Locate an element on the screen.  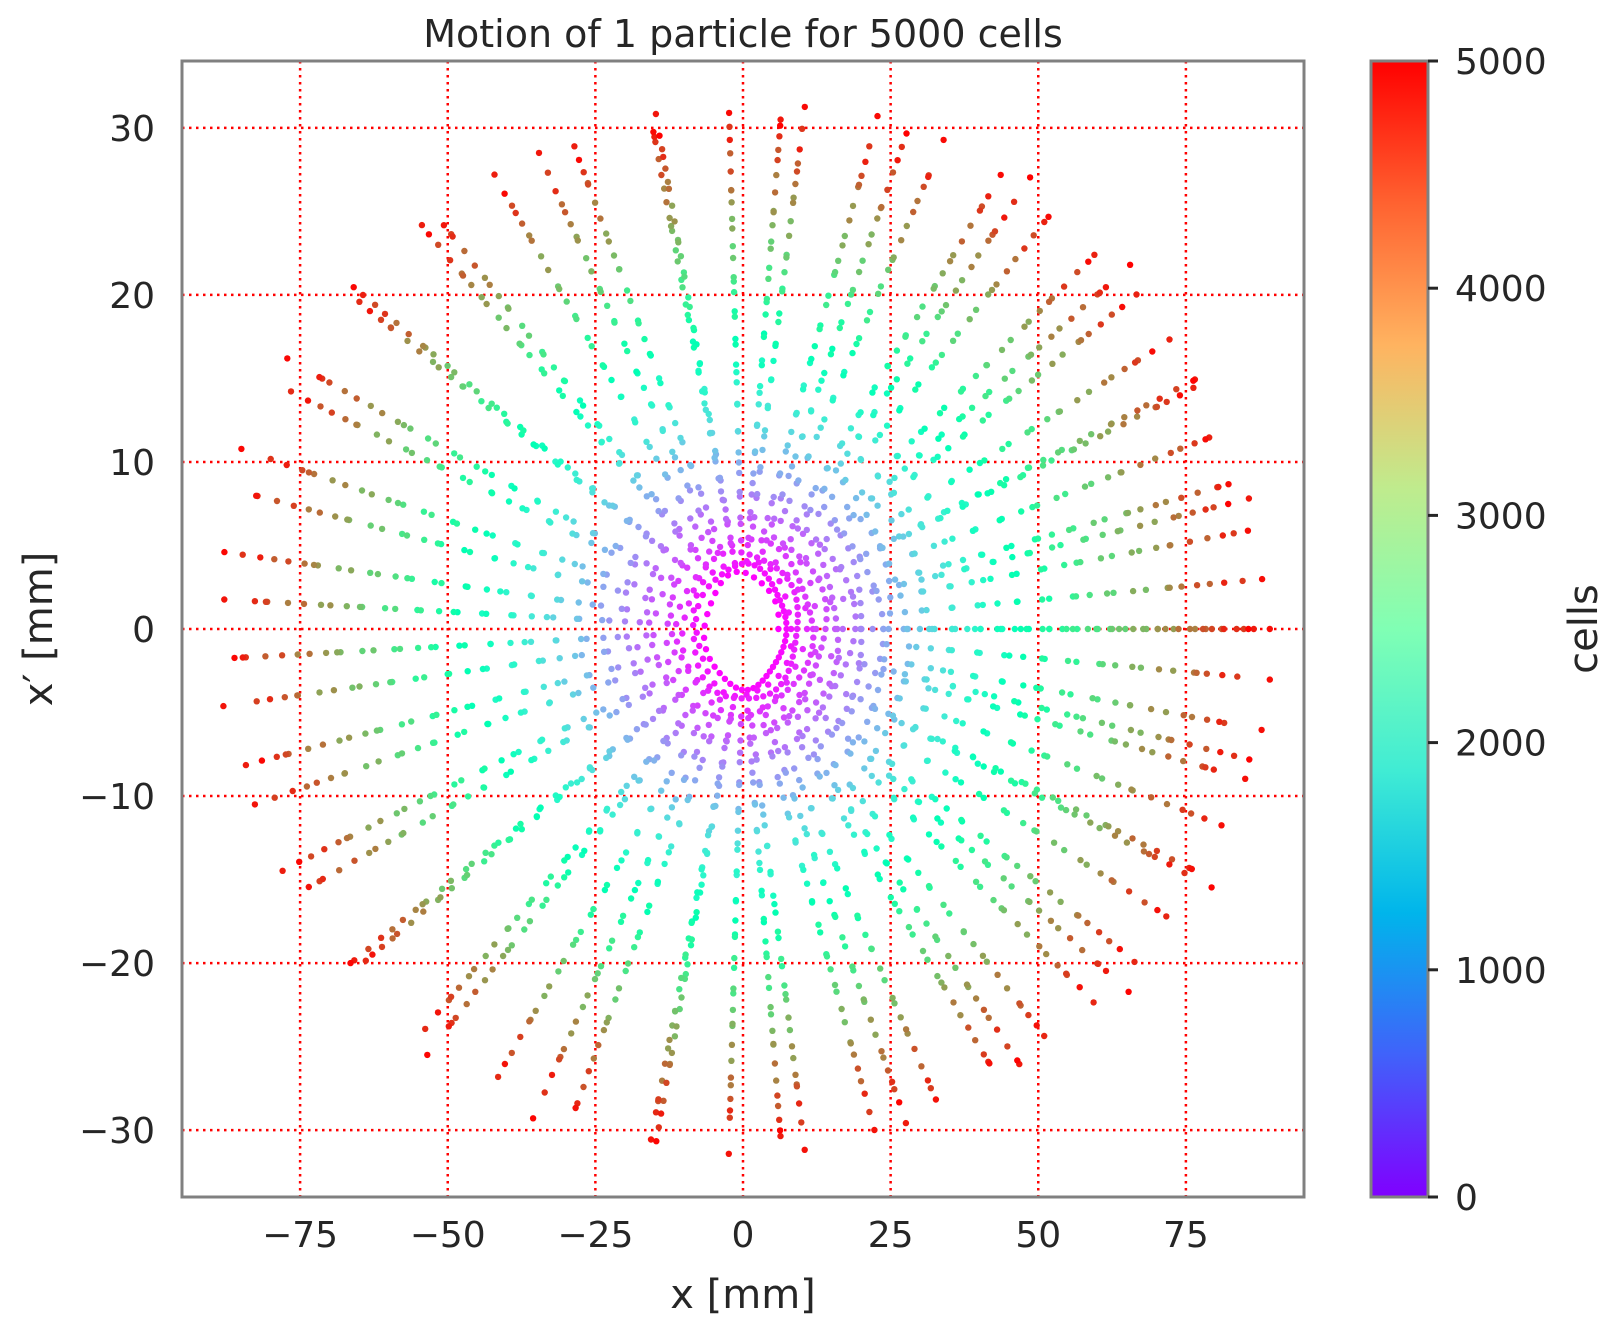
y-tick-label: 10 is located at coordinates (132, 463).